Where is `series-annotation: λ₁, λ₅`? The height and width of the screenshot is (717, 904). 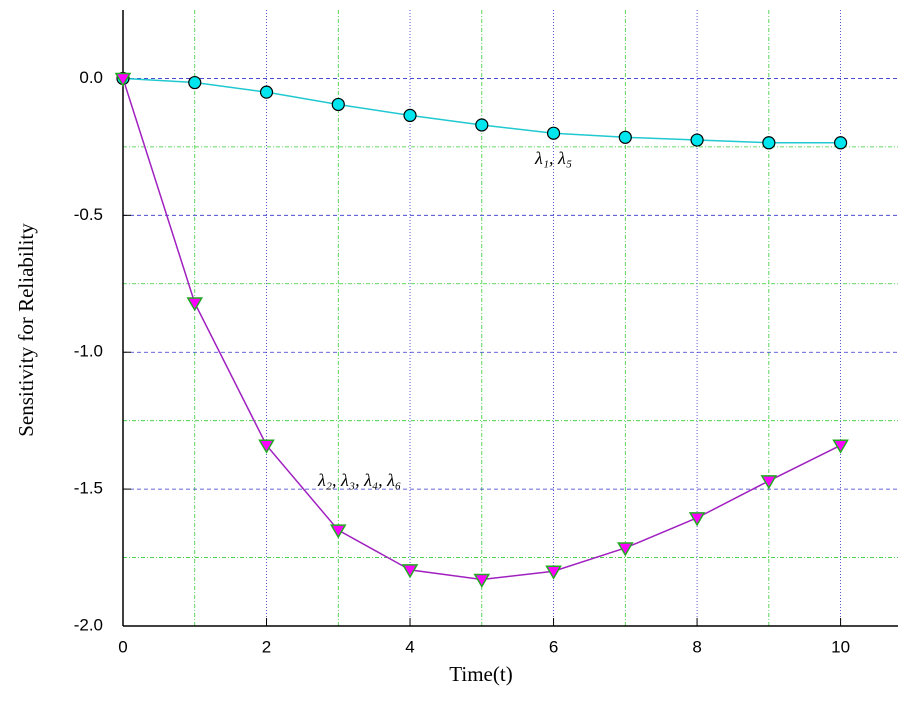
series-annotation: λ₁, λ₅ is located at coordinates (553, 158).